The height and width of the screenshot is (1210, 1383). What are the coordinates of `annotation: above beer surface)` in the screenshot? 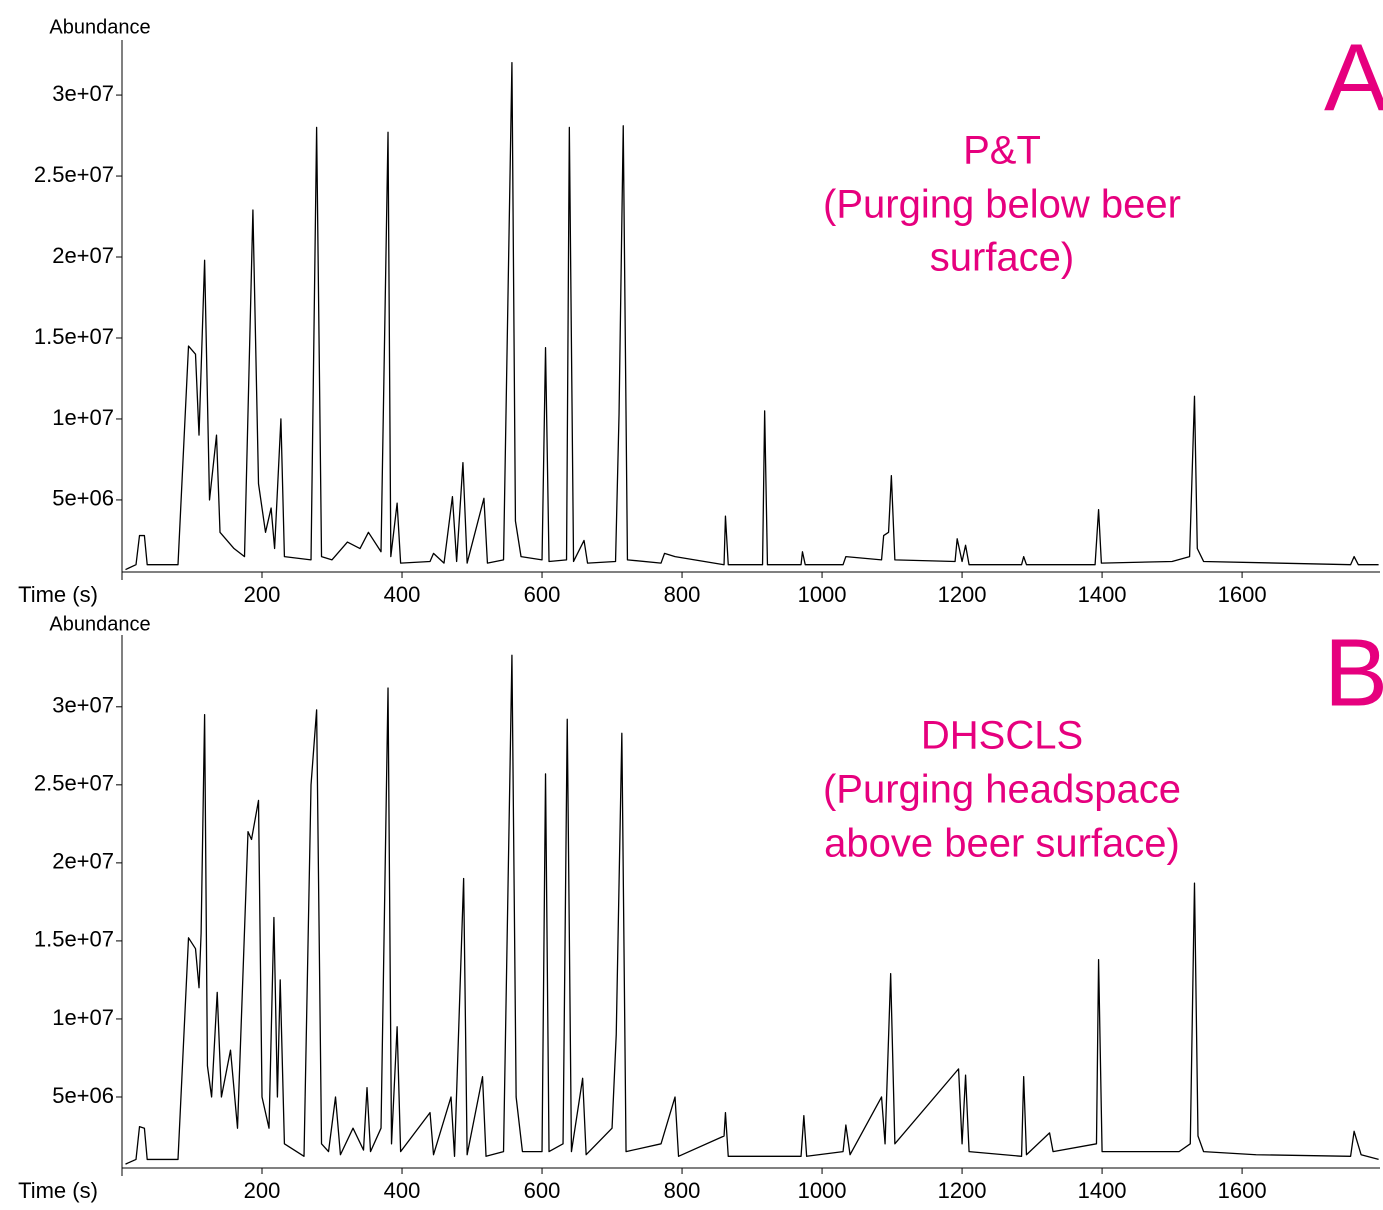 It's located at (1002, 844).